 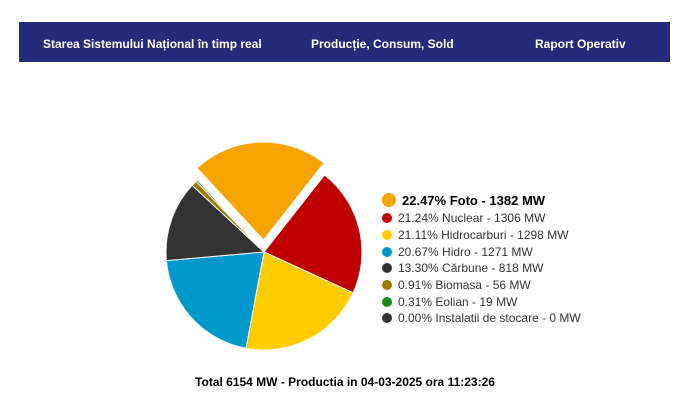 I want to click on legend-item-foto: 22.47% Foto - 1382 MW, so click(x=481, y=200).